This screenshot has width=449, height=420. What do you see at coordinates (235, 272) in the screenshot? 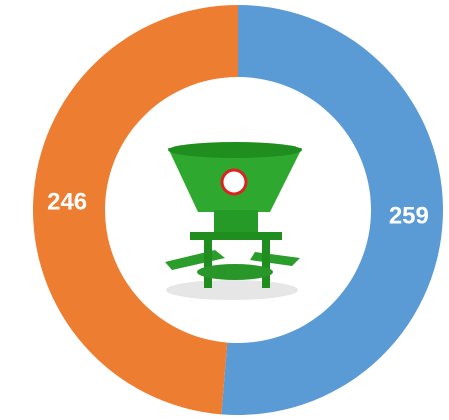
I see `disc` at bounding box center [235, 272].